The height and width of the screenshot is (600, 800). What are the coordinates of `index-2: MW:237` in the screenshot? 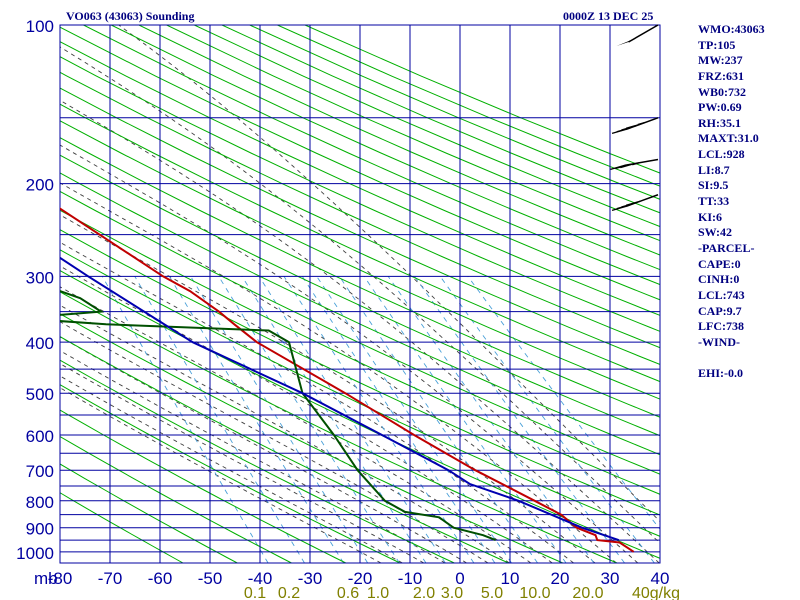 It's located at (720, 60).